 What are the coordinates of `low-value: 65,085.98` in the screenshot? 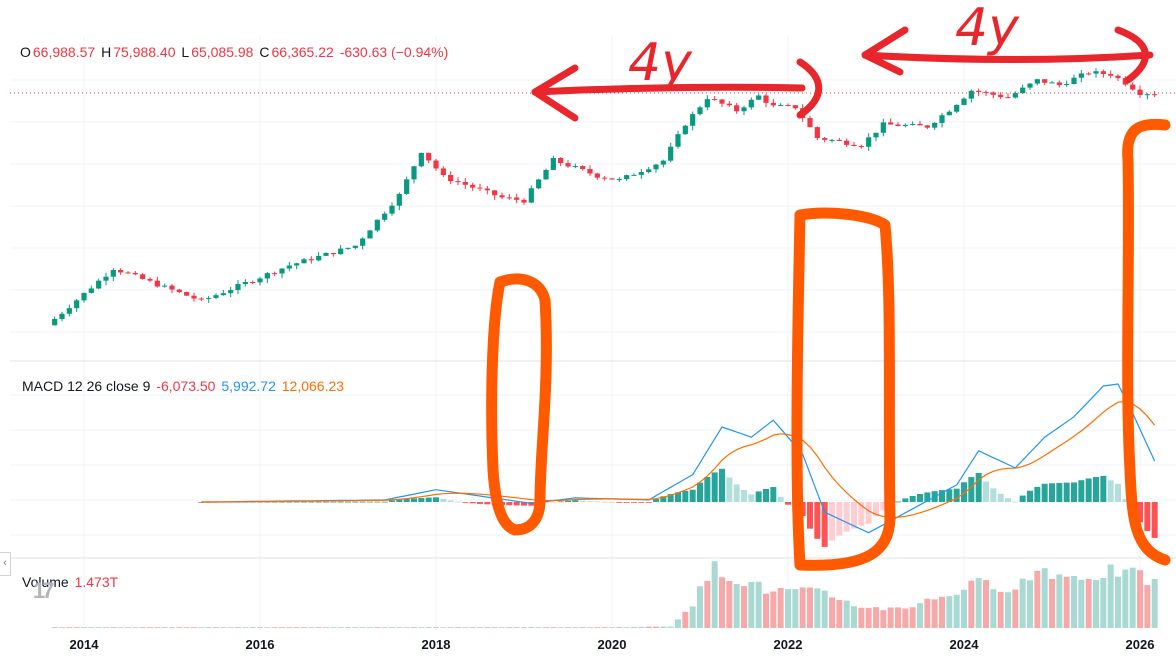 It's located at (222, 52).